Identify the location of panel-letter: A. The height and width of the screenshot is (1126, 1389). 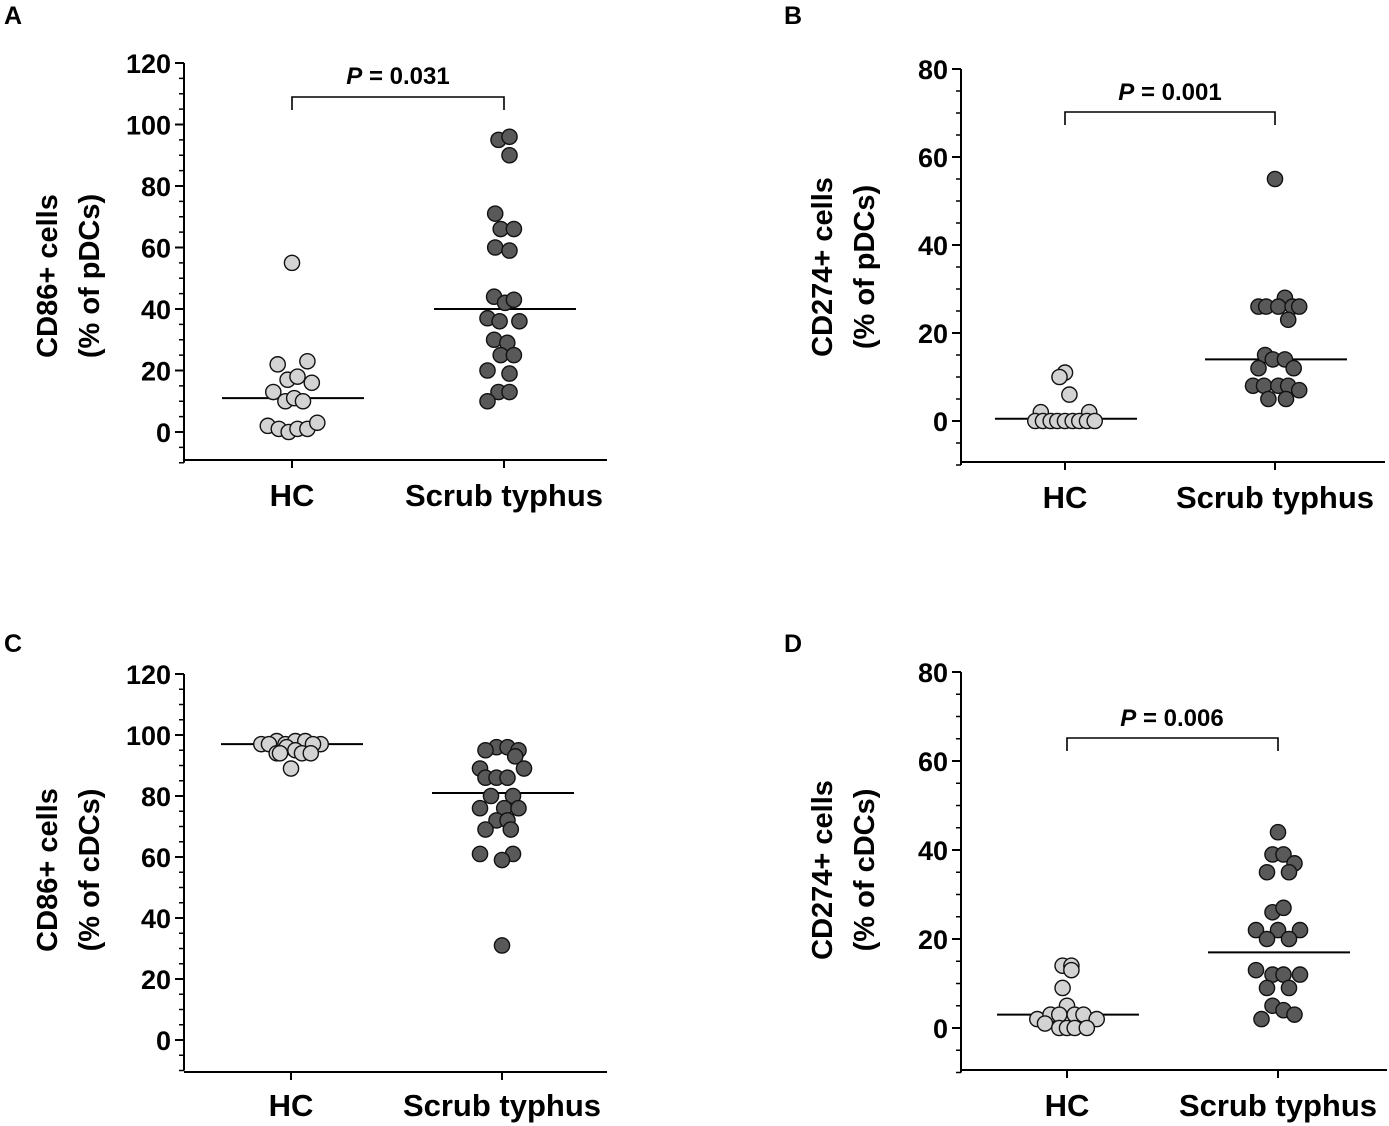
(13, 16).